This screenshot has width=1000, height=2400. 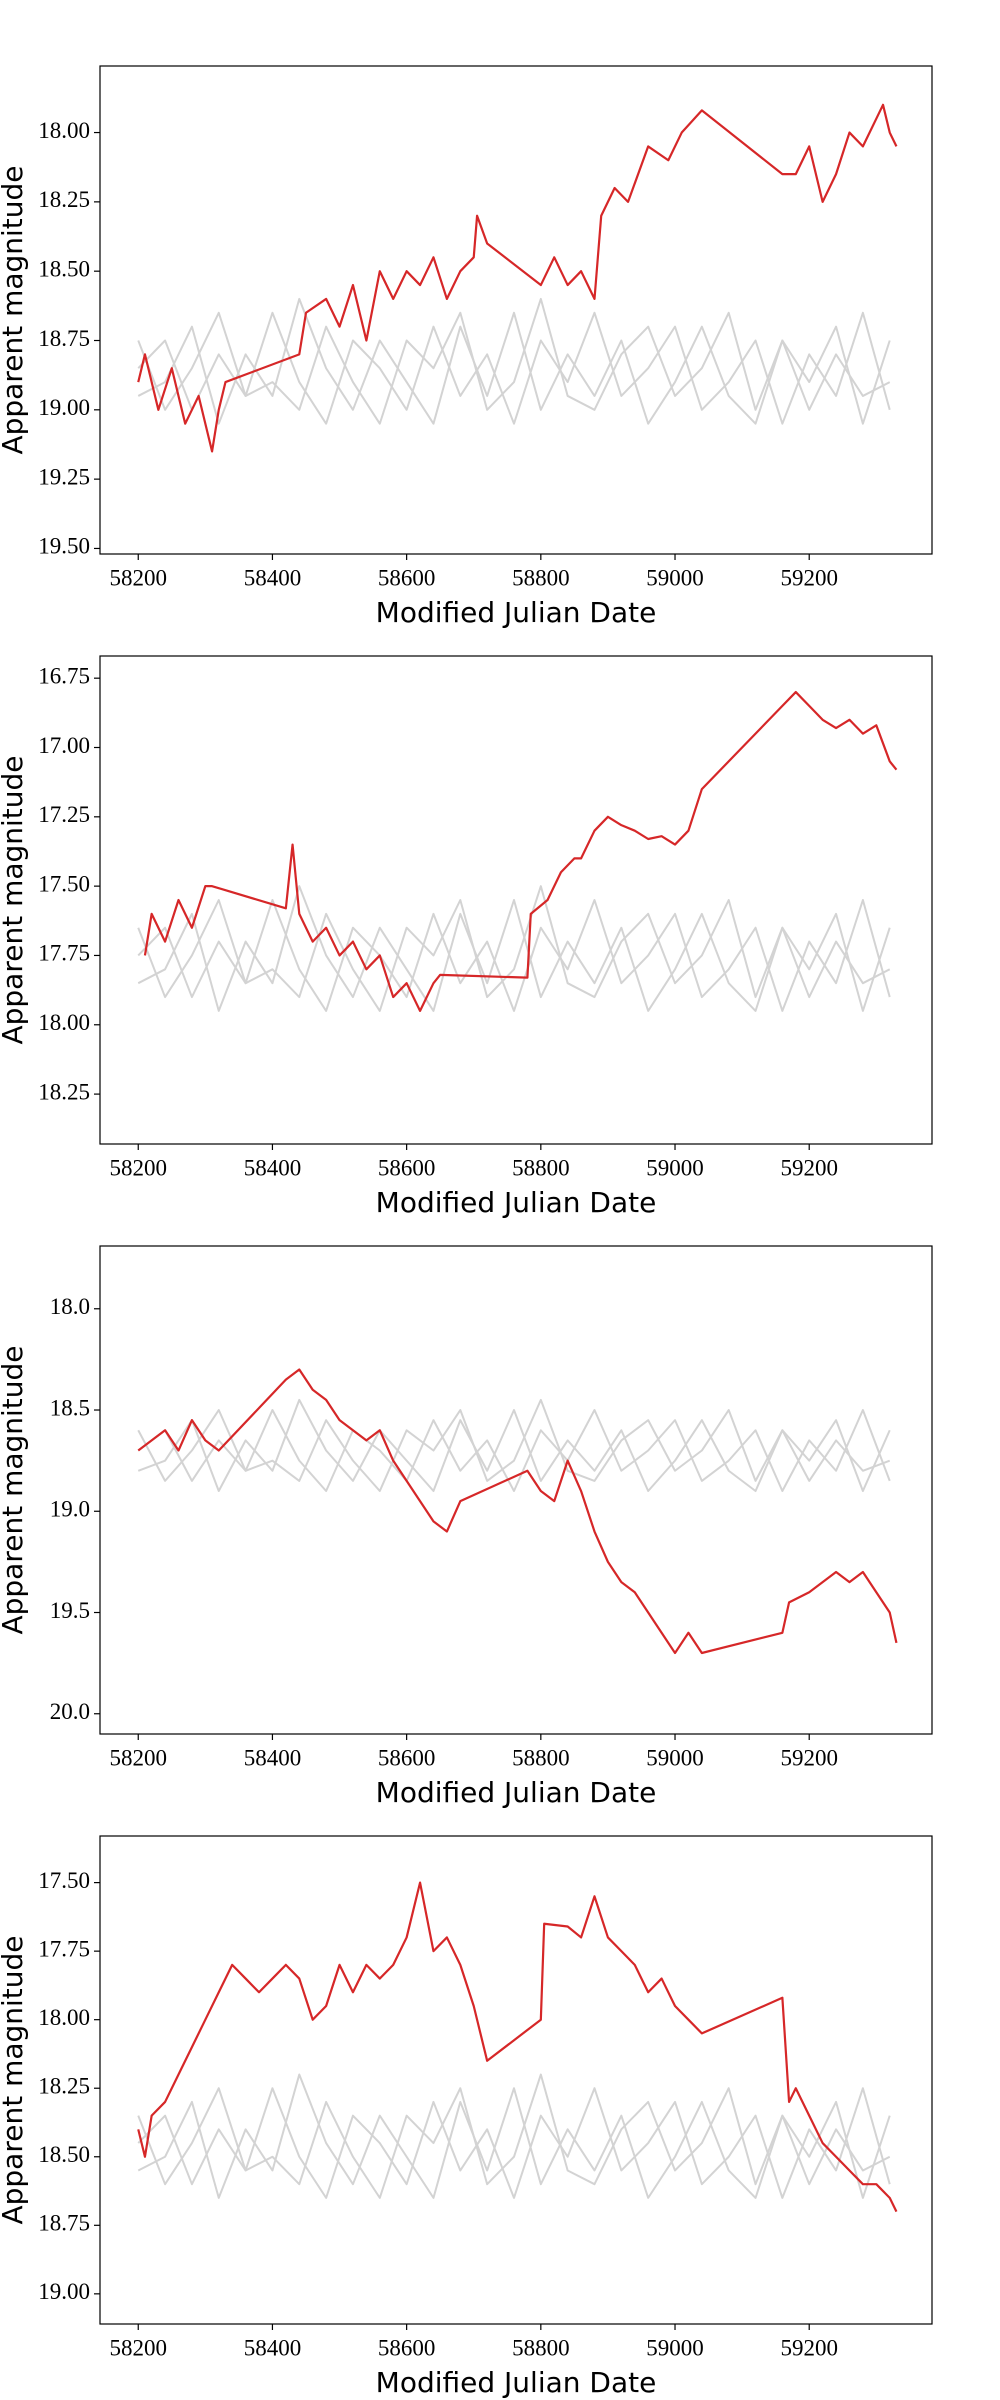 I want to click on y-tick-label: 19.50, so click(x=64, y=546).